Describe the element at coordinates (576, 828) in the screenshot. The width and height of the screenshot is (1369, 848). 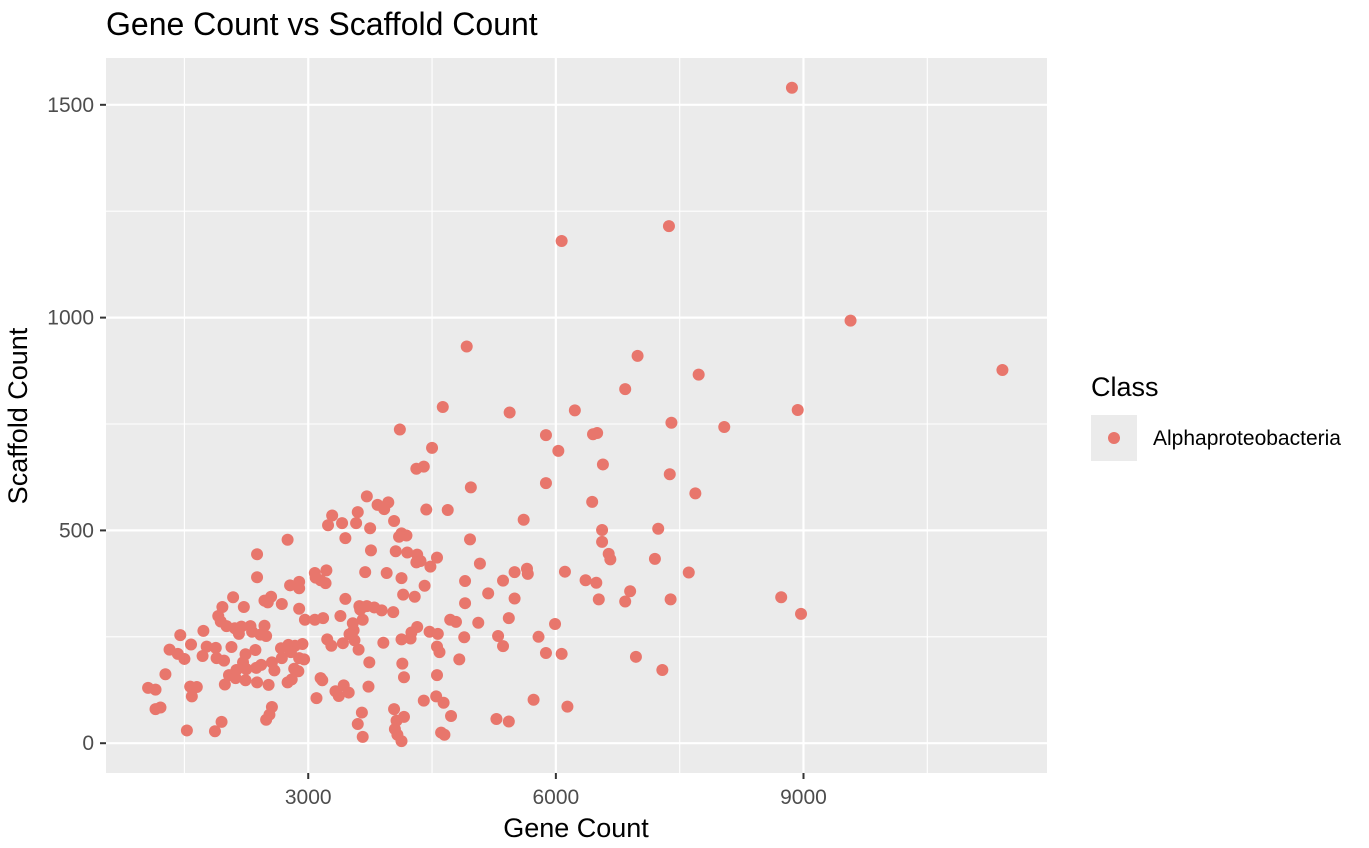
I see `x-axis-title: Gene Count` at that location.